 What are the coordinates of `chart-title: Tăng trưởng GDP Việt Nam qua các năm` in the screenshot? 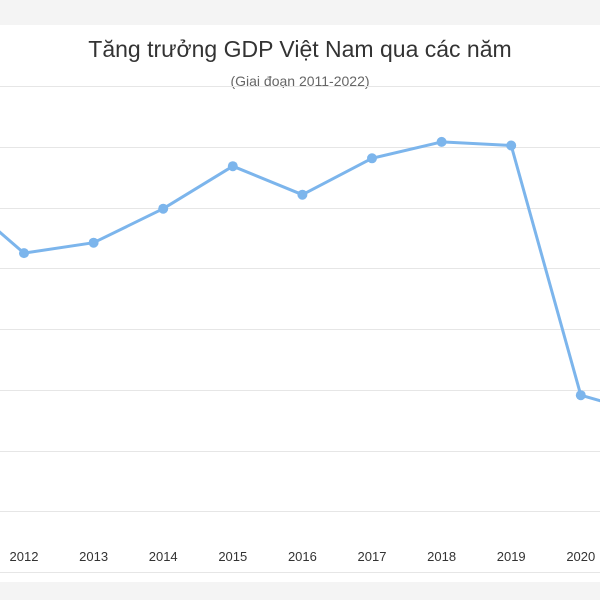 It's located at (300, 49).